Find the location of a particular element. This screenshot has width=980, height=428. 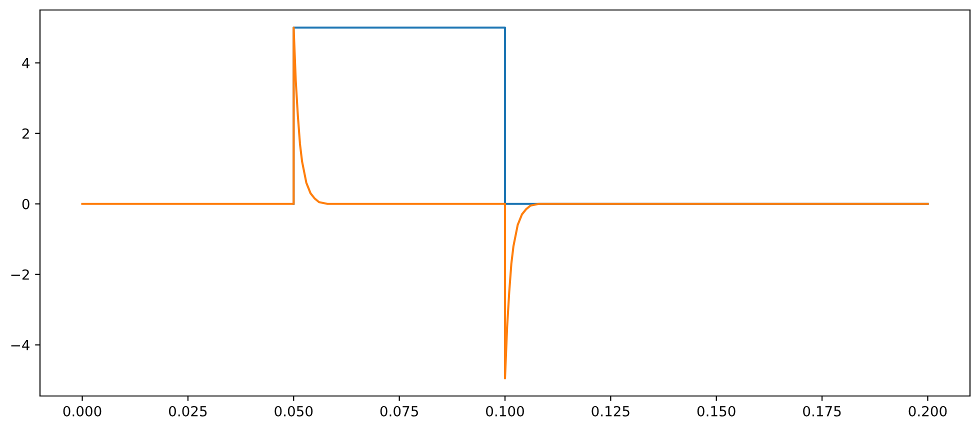

x-tick-label: 0.200 is located at coordinates (927, 411).